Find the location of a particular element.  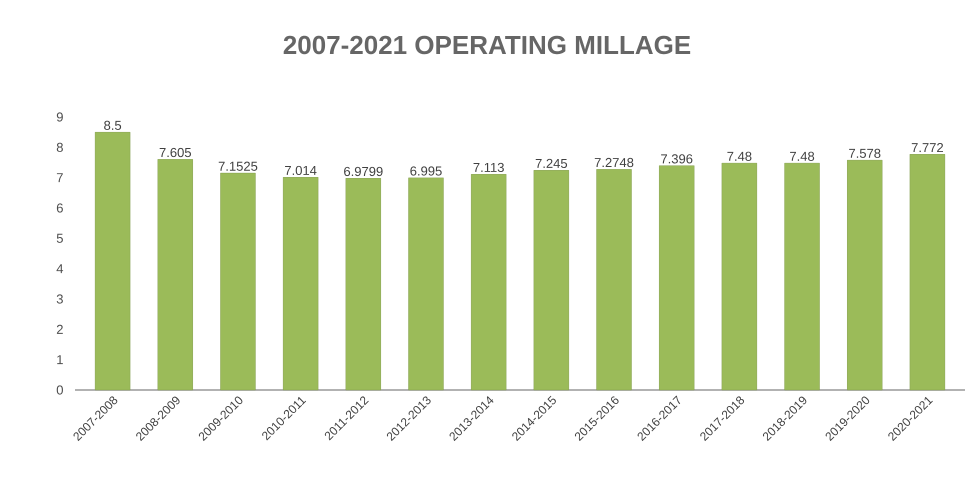

y-tick-label: 8 is located at coordinates (59, 147).